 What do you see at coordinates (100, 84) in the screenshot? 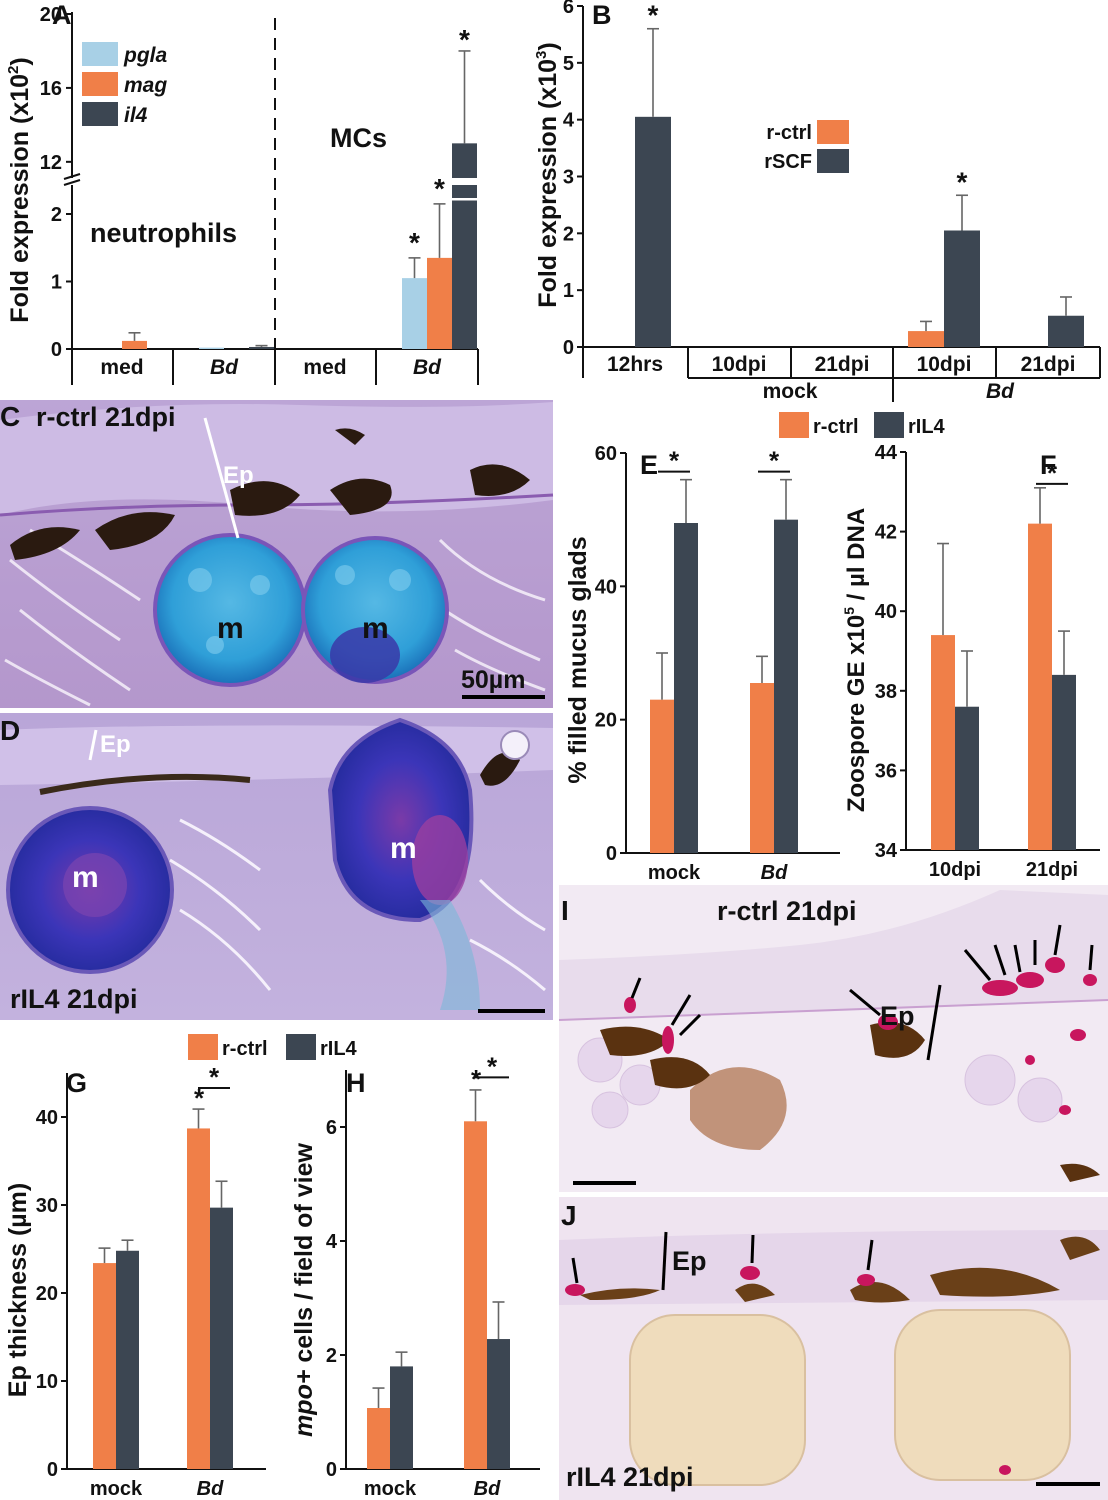
I see `chart-a-legend-swatch-mag` at bounding box center [100, 84].